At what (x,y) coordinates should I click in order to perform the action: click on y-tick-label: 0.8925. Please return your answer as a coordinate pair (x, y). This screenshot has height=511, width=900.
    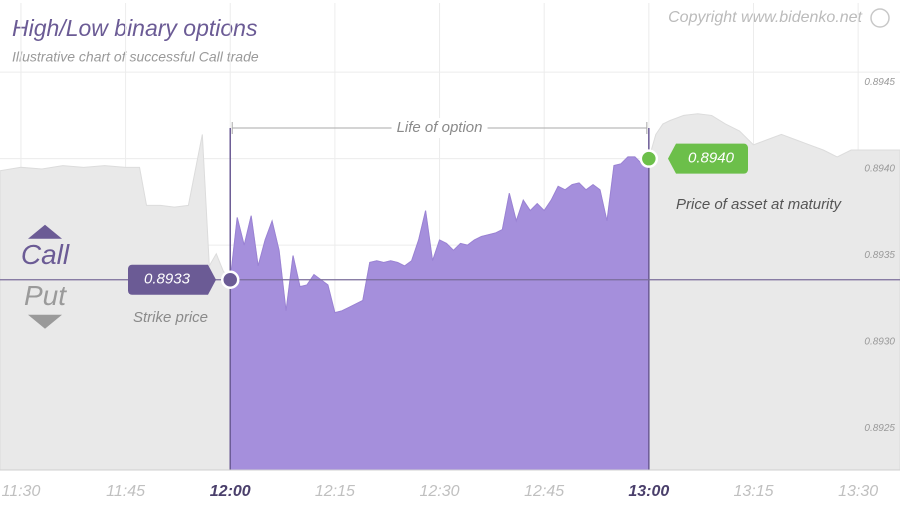
    Looking at the image, I should click on (879, 428).